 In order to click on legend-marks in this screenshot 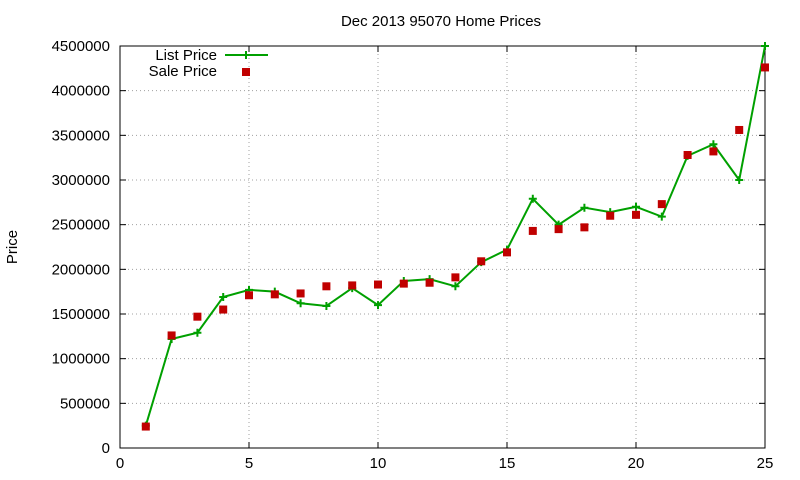, I will do `click(246, 63)`.